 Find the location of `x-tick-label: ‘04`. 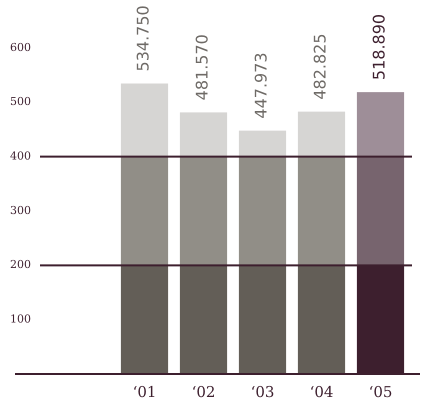

x-tick-label: ‘04 is located at coordinates (322, 391).